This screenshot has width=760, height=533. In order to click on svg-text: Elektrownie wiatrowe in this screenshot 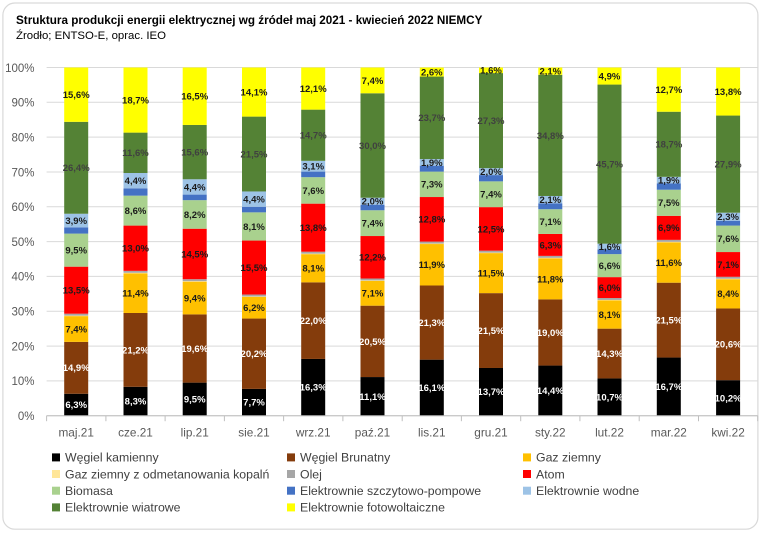, I will do `click(123, 508)`.